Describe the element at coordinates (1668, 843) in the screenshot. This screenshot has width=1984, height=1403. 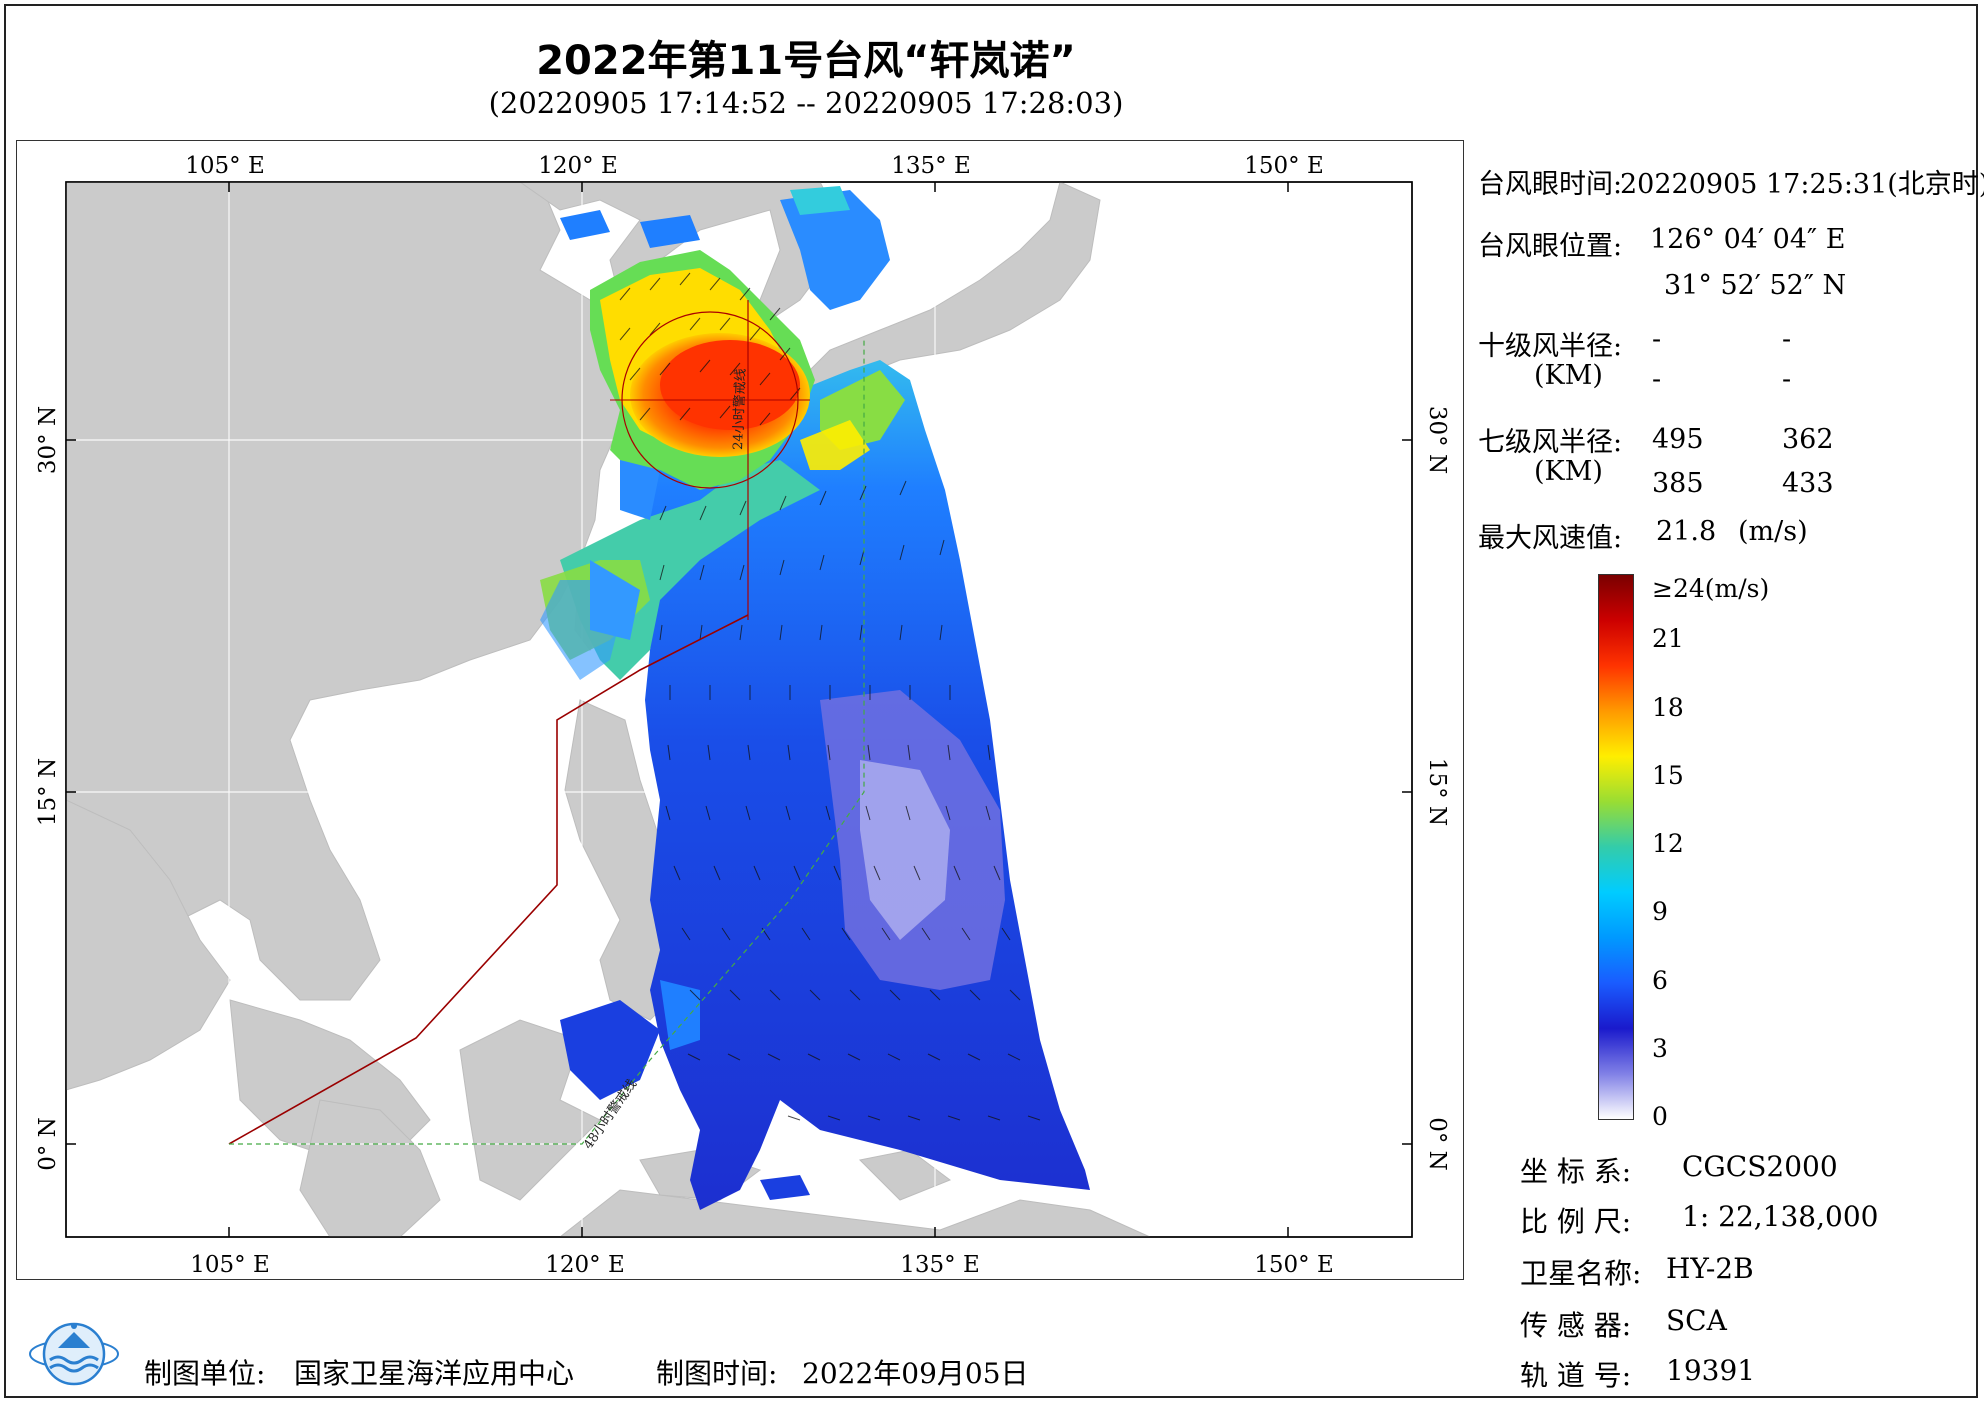
I see `colorbar-label: 12` at that location.